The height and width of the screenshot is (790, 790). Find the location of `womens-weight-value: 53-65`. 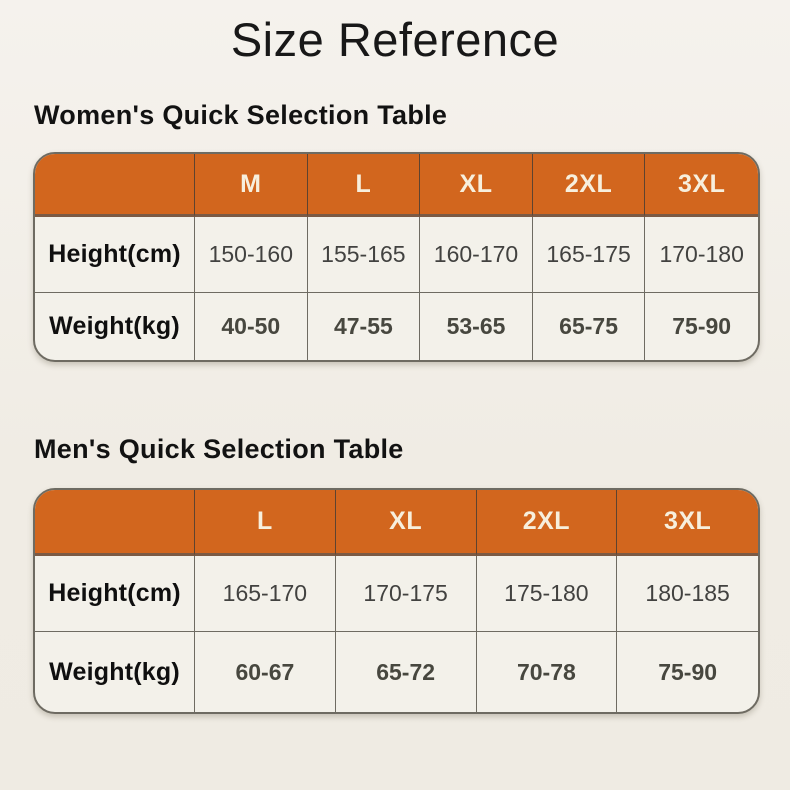

womens-weight-value: 53-65 is located at coordinates (476, 326).